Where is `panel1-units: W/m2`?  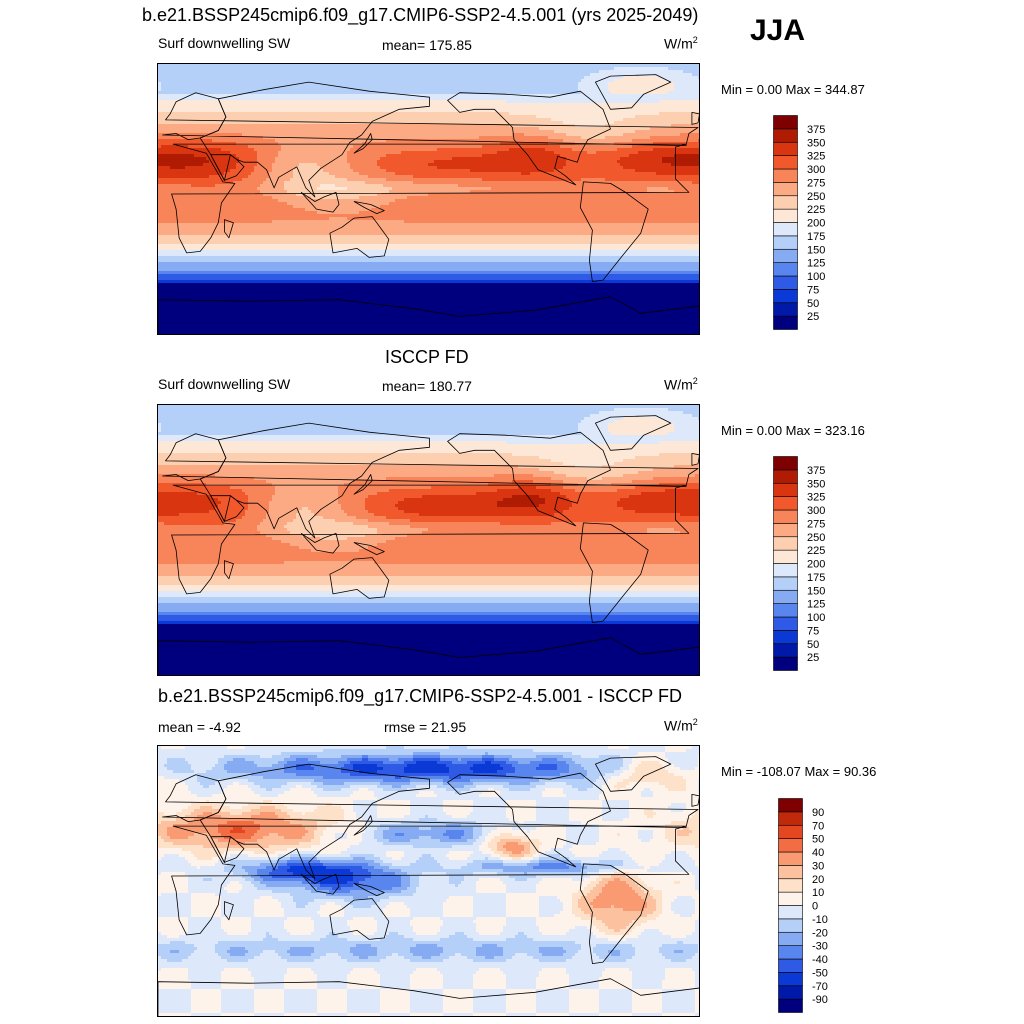
panel1-units: W/m2 is located at coordinates (681, 43).